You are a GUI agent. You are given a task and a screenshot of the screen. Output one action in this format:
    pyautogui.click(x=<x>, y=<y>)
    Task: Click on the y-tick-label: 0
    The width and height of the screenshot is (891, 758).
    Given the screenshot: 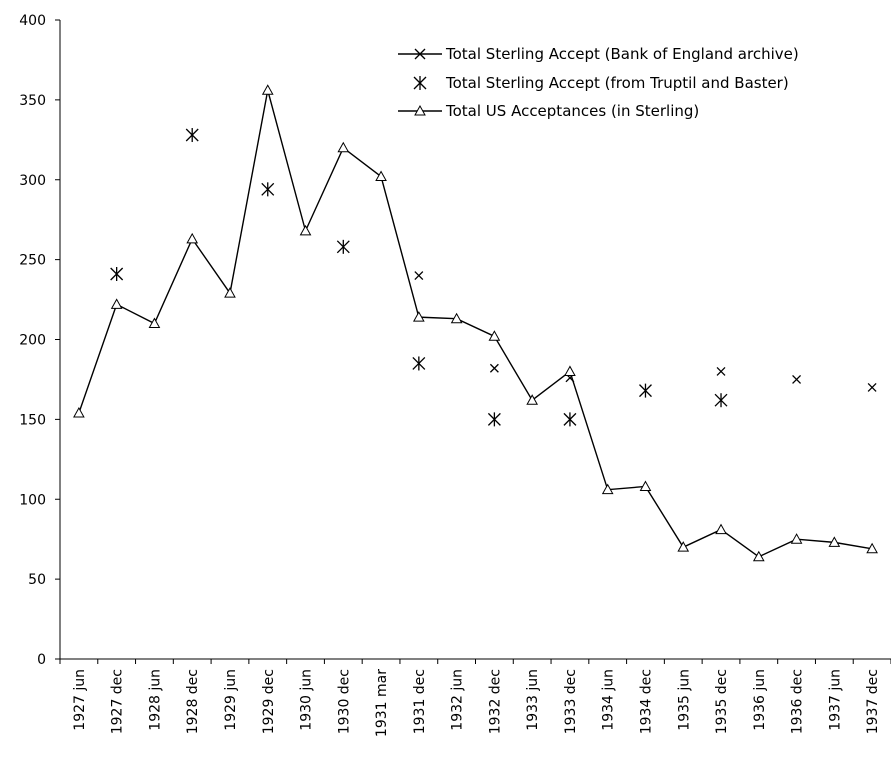 What is the action you would take?
    pyautogui.click(x=41, y=660)
    